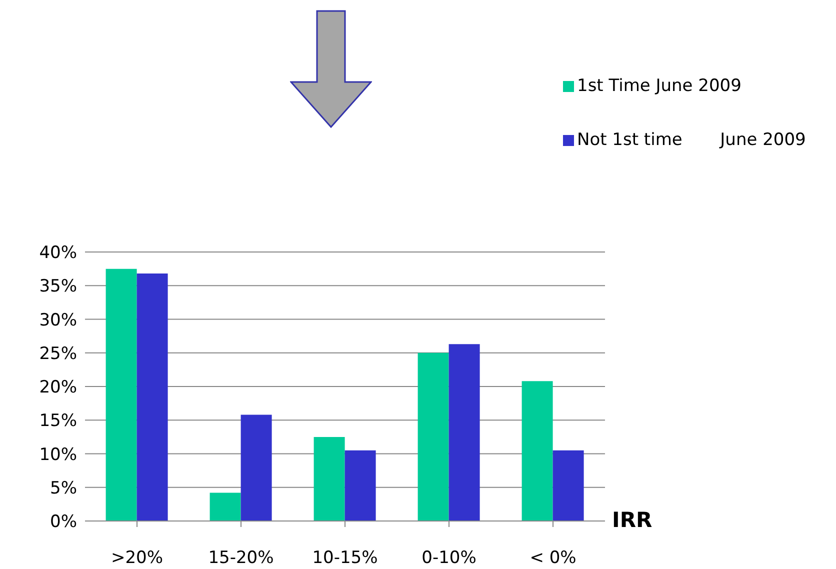 The width and height of the screenshot is (836, 569). What do you see at coordinates (553, 558) in the screenshot?
I see `x-tick-label: < 0%` at bounding box center [553, 558].